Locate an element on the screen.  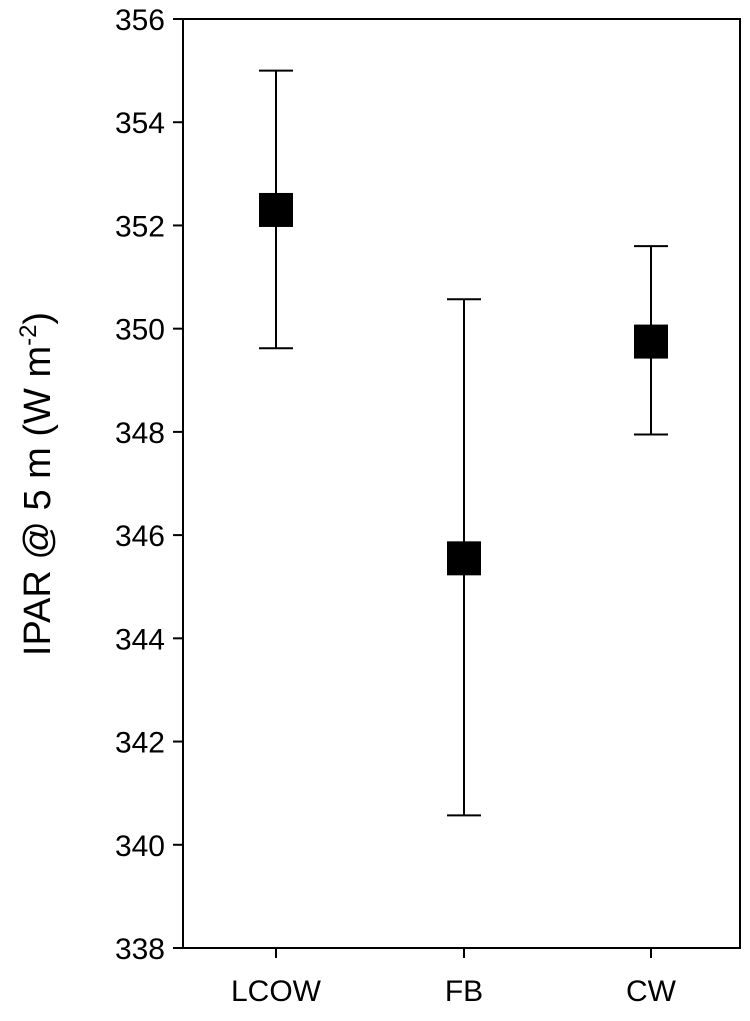
y-tick-label: 356 is located at coordinates (140, 20).